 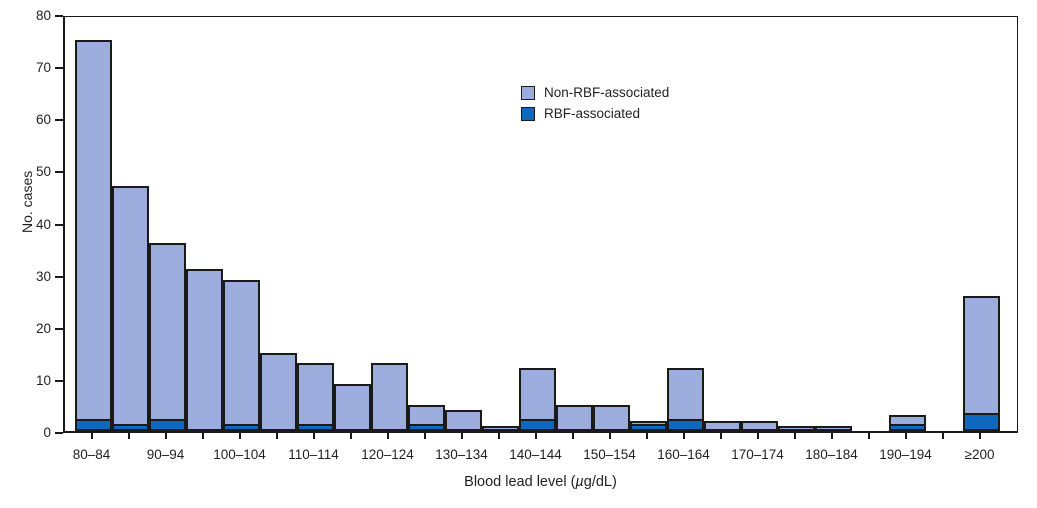 I want to click on legend-row-rbf: RBF-associated, so click(x=595, y=113).